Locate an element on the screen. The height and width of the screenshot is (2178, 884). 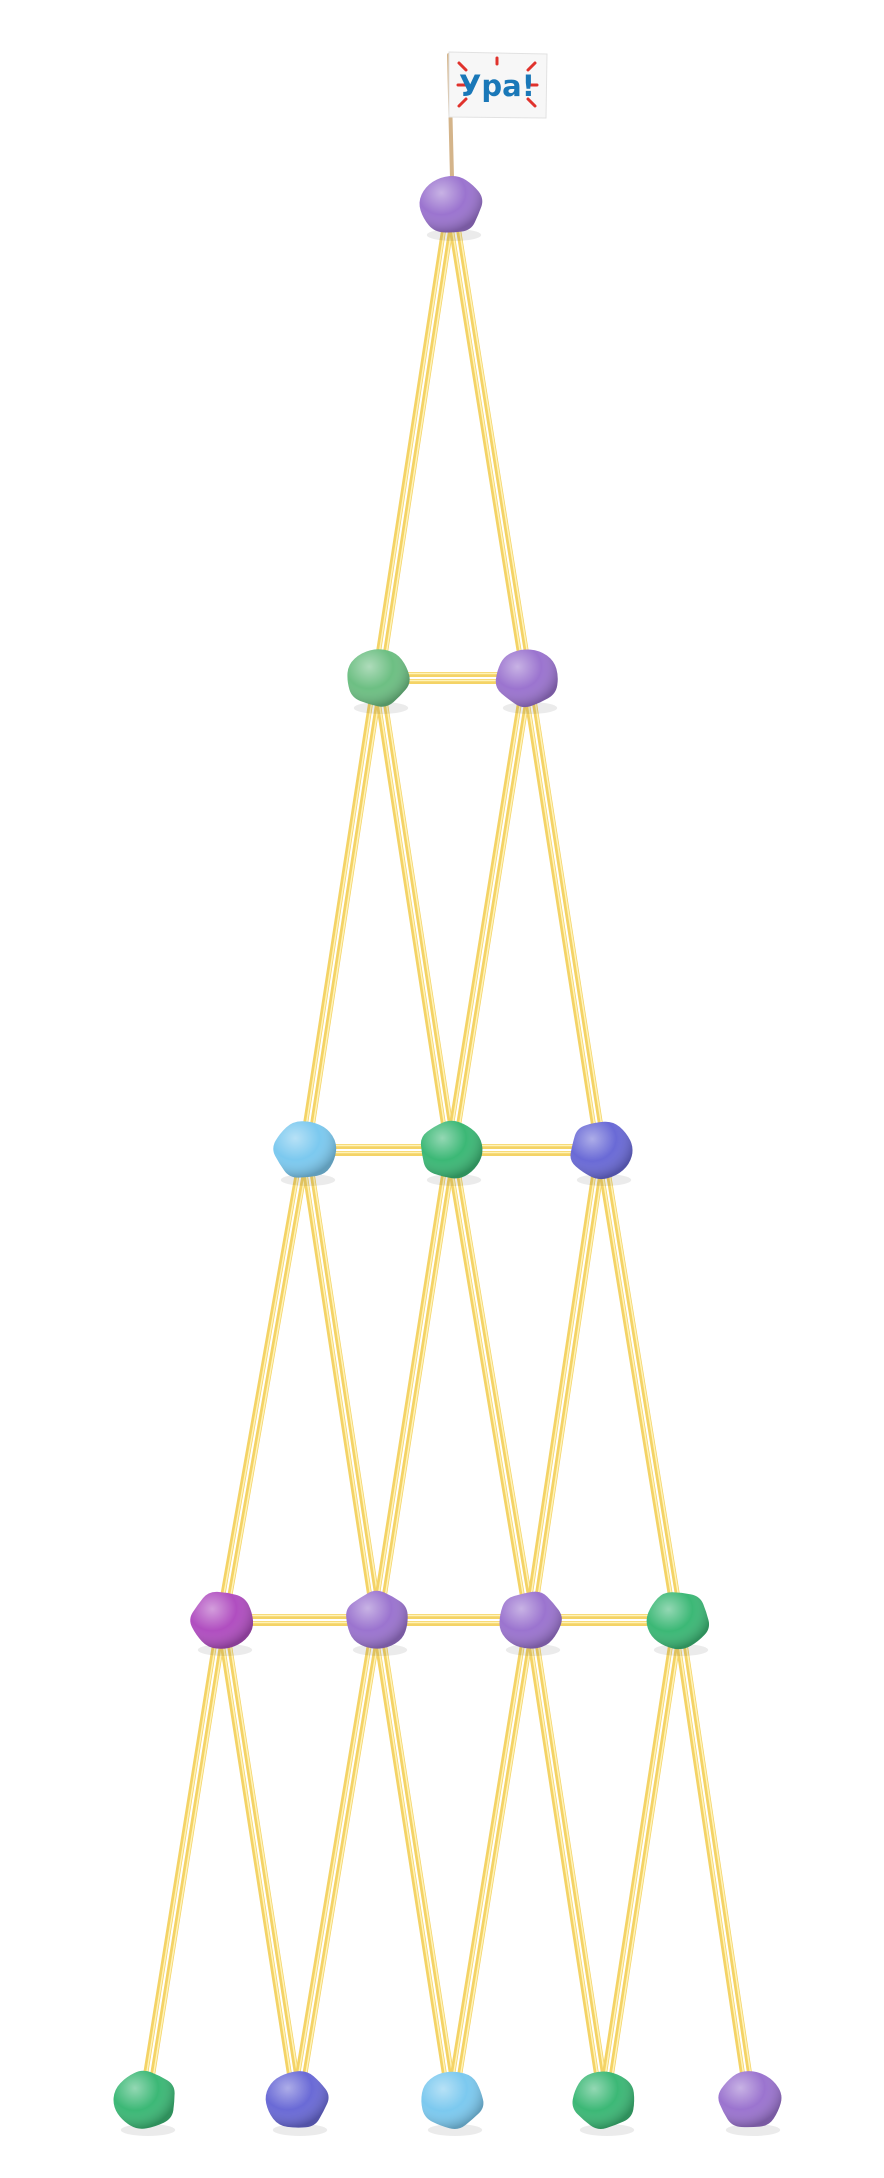
clay-ball-sky is located at coordinates (452, 2103).